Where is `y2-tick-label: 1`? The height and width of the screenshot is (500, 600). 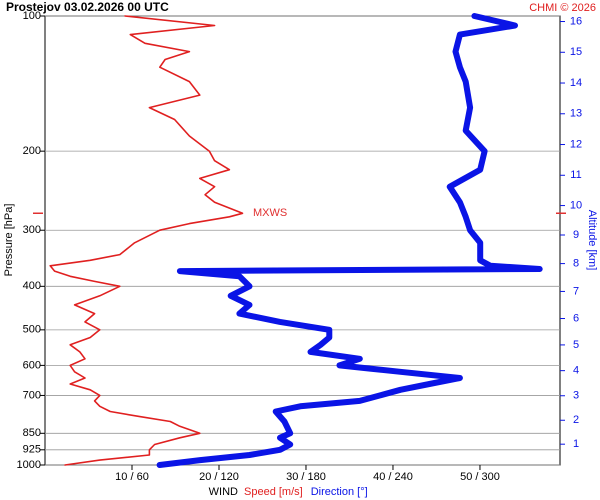 y2-tick-label: 1 is located at coordinates (576, 444).